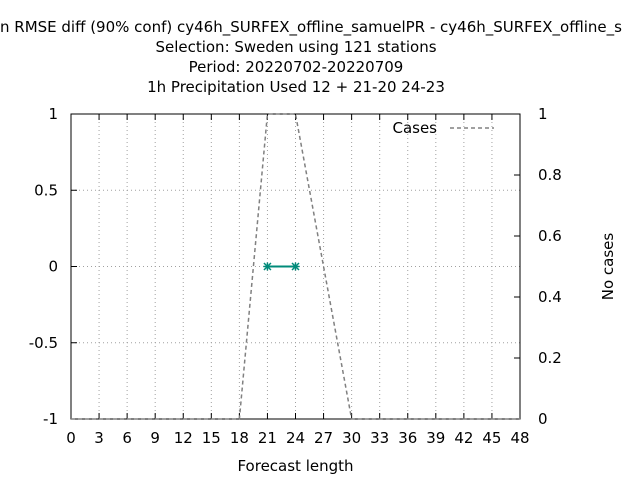 The width and height of the screenshot is (640, 480). I want to click on y-tick-label-right: 0.6, so click(550, 236).